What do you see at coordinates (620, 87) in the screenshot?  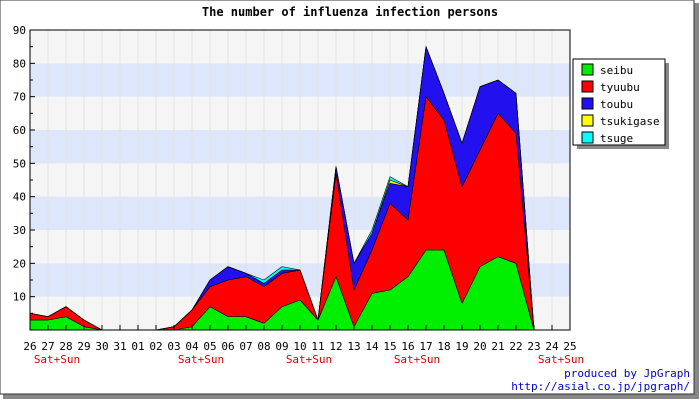 I see `legend-label-tyuubu: tyuubu` at bounding box center [620, 87].